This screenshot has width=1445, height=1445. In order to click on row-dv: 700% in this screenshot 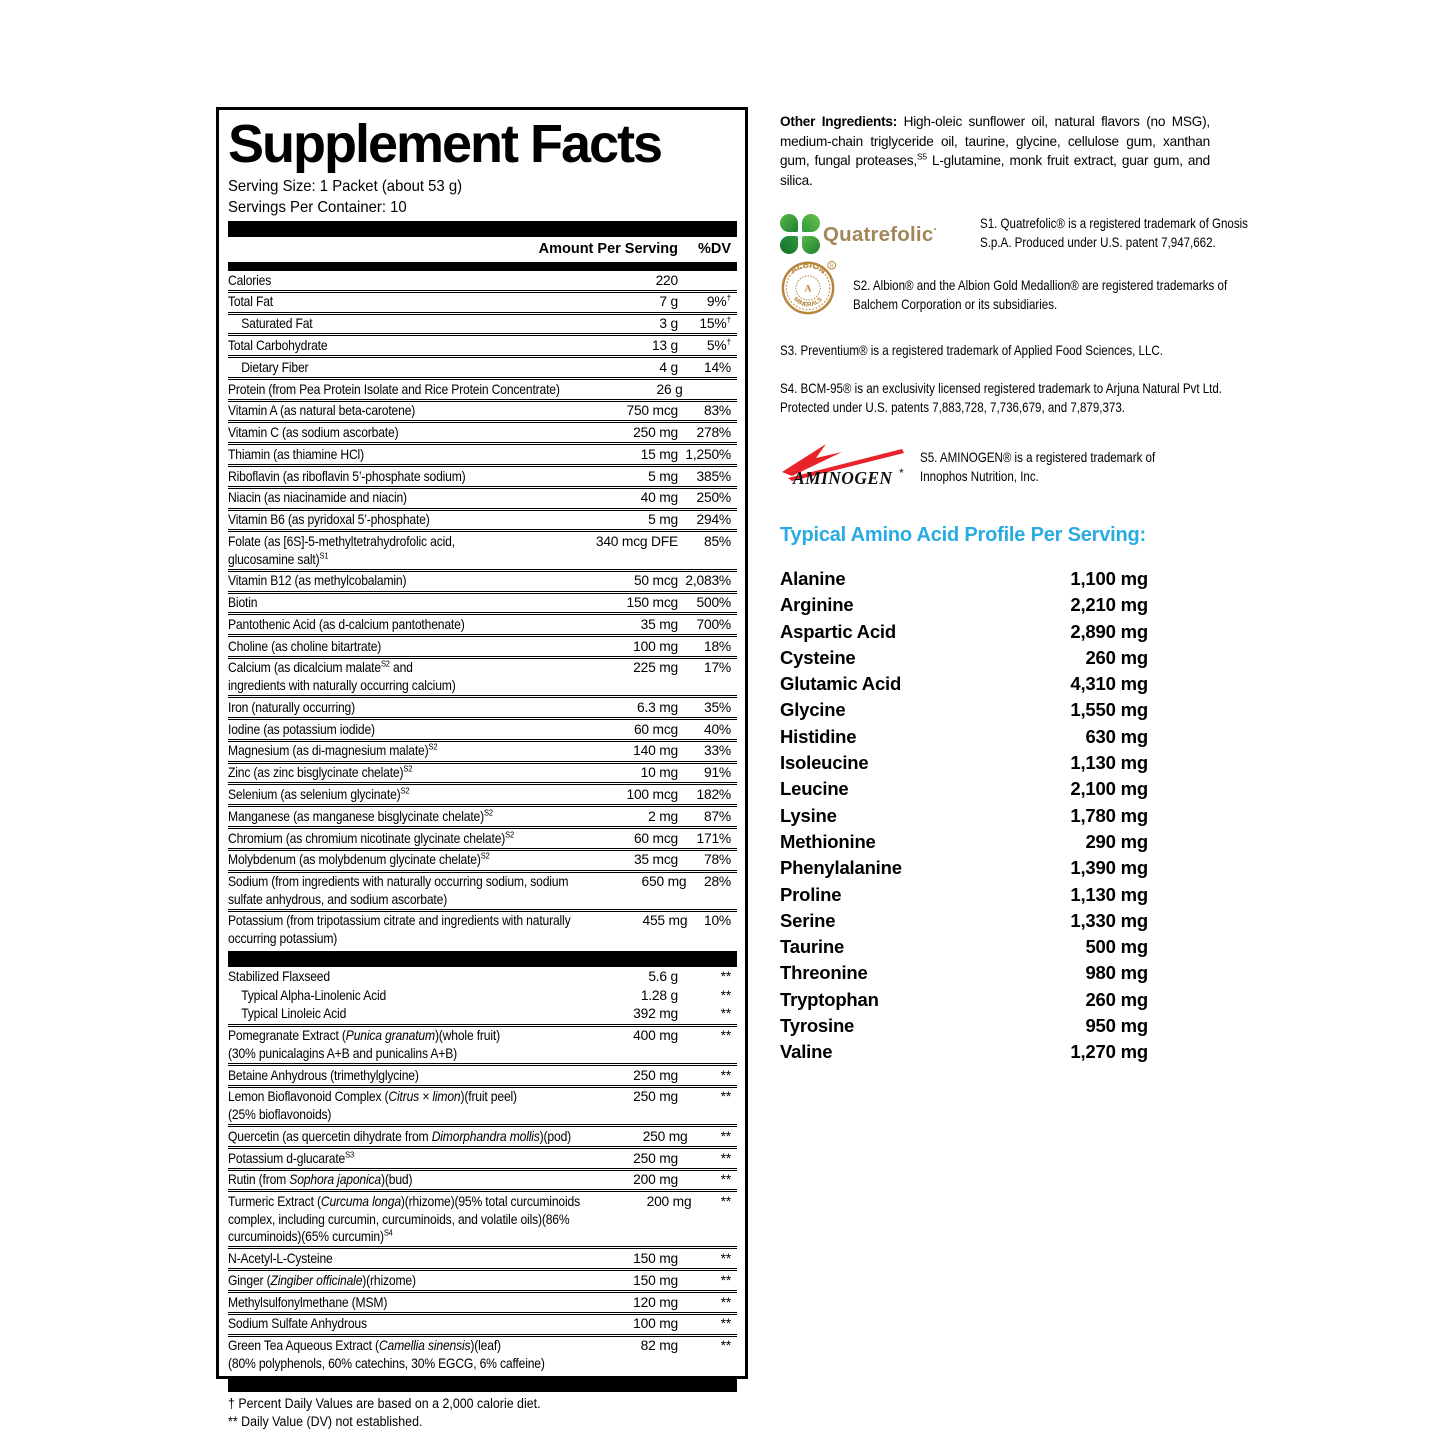, I will do `click(714, 624)`.